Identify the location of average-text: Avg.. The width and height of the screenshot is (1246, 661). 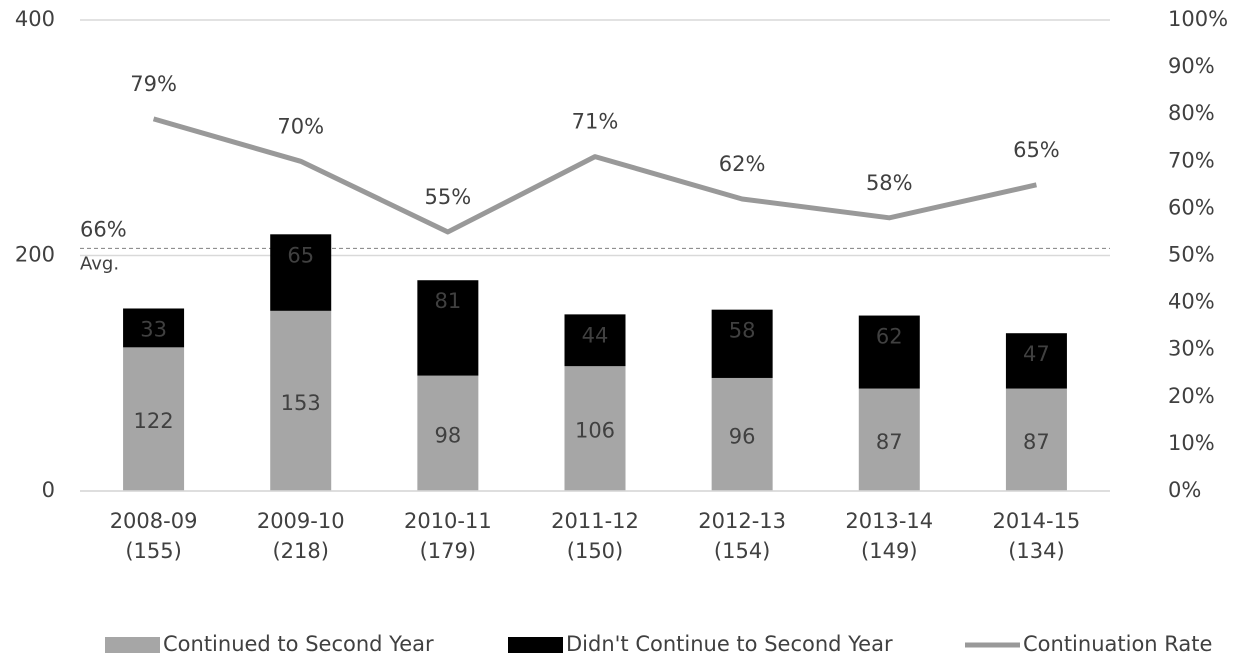
(99, 263).